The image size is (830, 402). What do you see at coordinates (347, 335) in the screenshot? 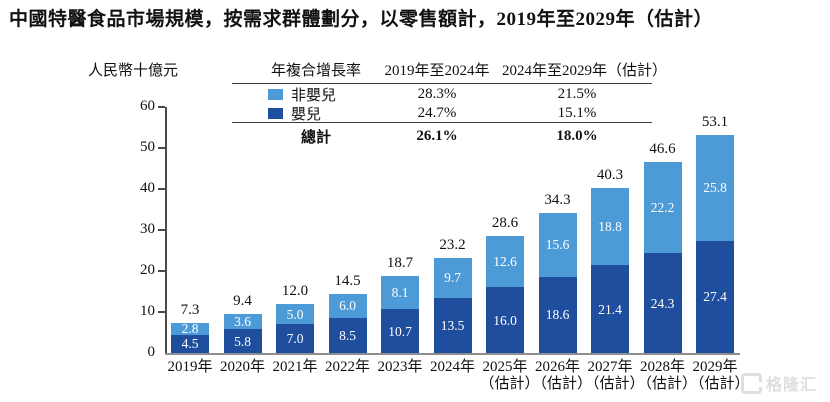
I see `segment-嬰兒: 8.5` at bounding box center [347, 335].